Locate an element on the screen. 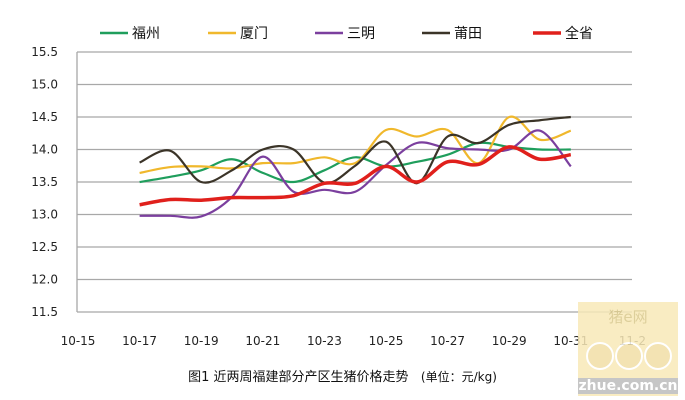 The image size is (685, 400). watermark-top-text: 猪e网 is located at coordinates (628, 317).